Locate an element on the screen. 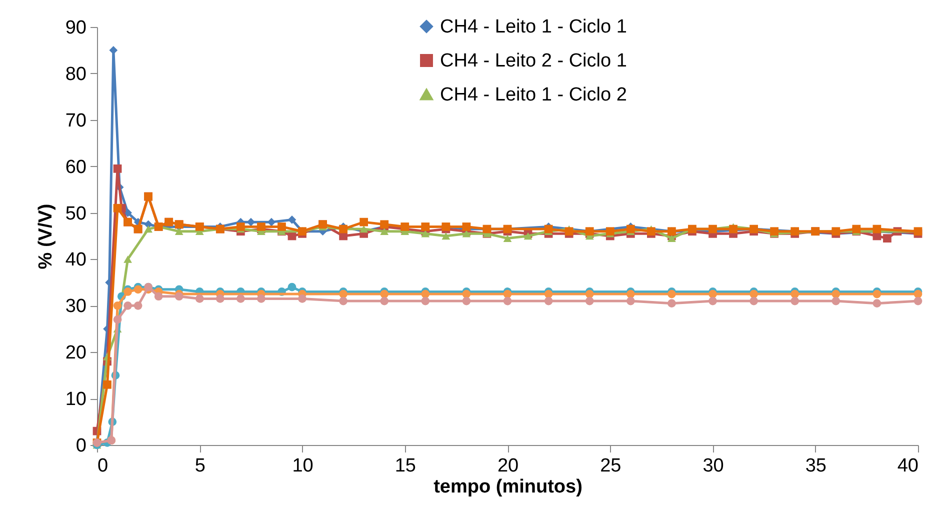  y-tick-label: 40 is located at coordinates (75, 260).